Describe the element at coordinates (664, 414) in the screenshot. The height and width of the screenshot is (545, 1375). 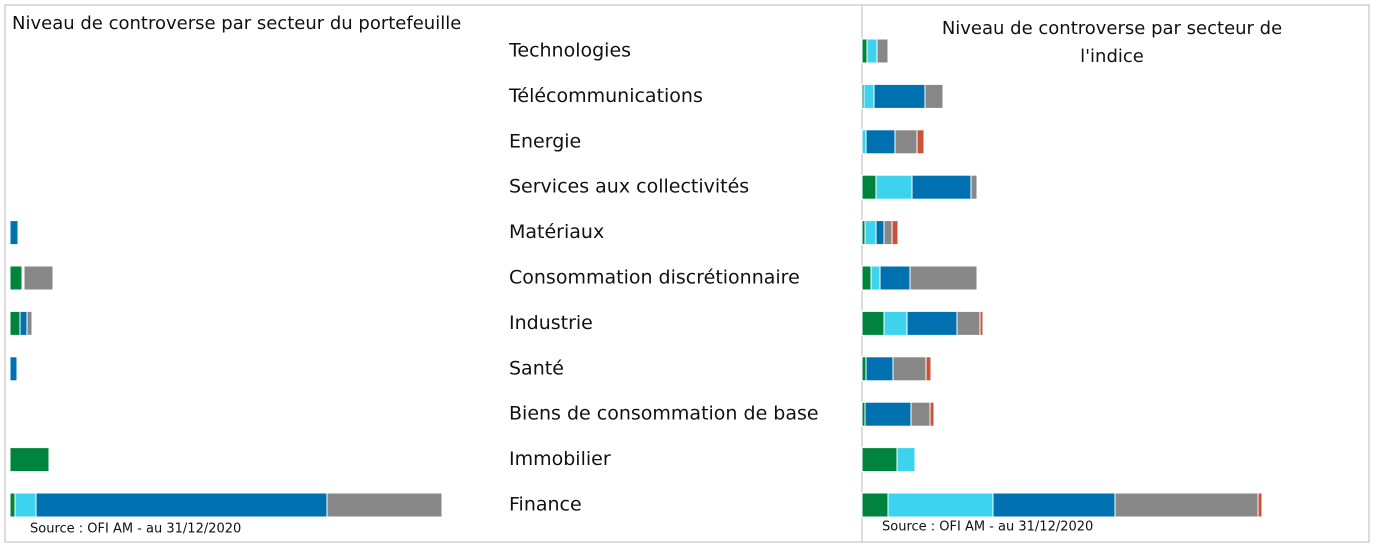
I see `category-label: Biens de consommation de base` at that location.